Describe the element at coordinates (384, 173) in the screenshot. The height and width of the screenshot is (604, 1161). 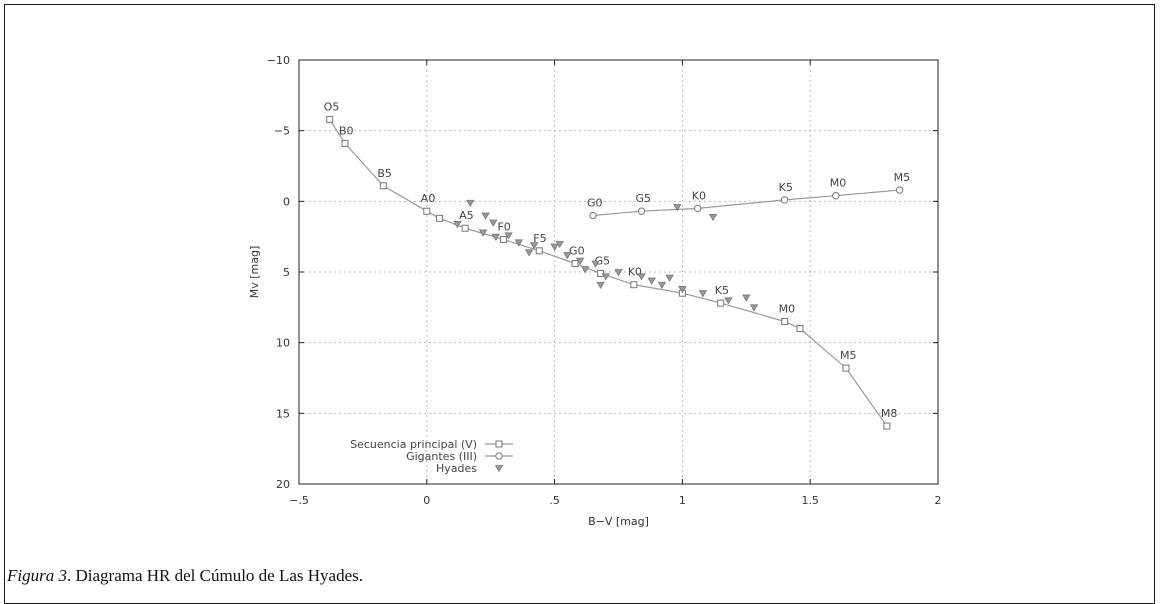
I see `spectral-type-label: B5` at that location.